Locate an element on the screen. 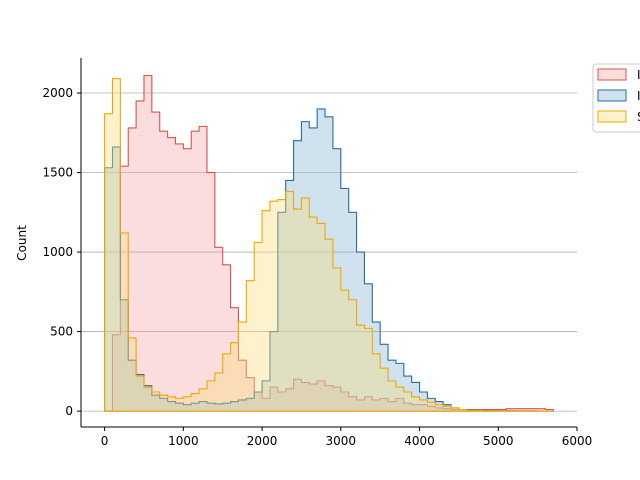 Image resolution: width=640 pixels, height=480 pixels. x-tick-label: 5000 is located at coordinates (498, 441).